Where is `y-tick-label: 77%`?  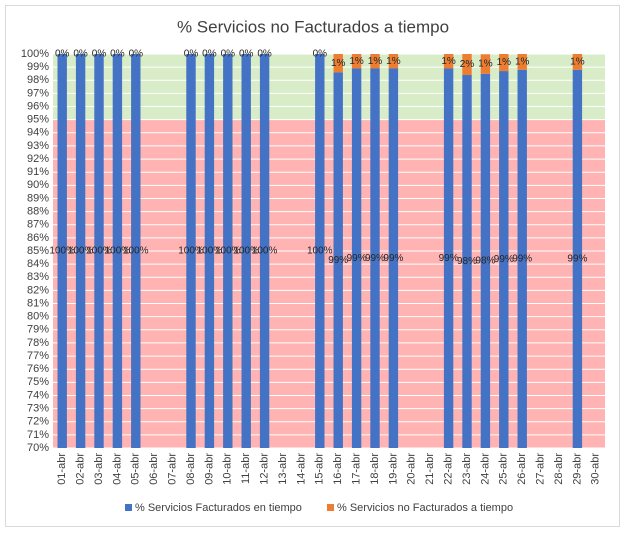 y-tick-label: 77% is located at coordinates (38, 356).